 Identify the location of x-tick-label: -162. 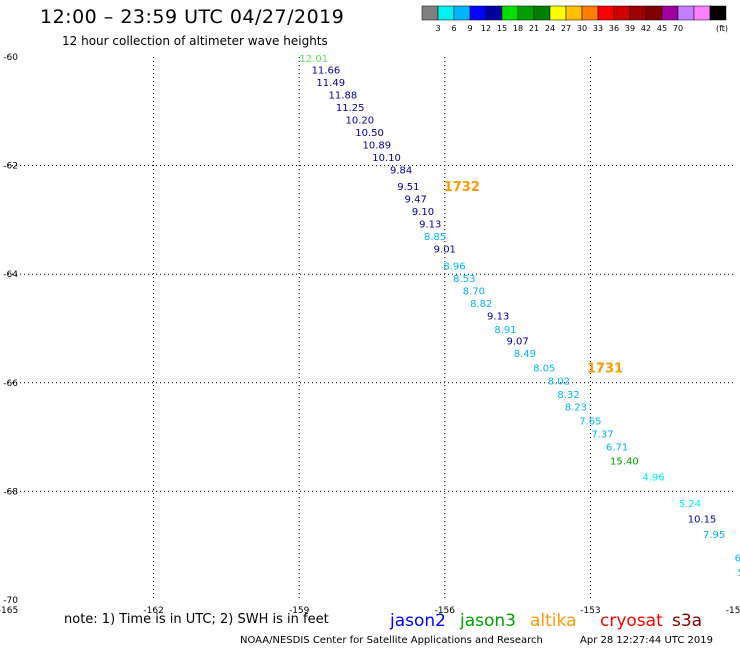
(153, 611).